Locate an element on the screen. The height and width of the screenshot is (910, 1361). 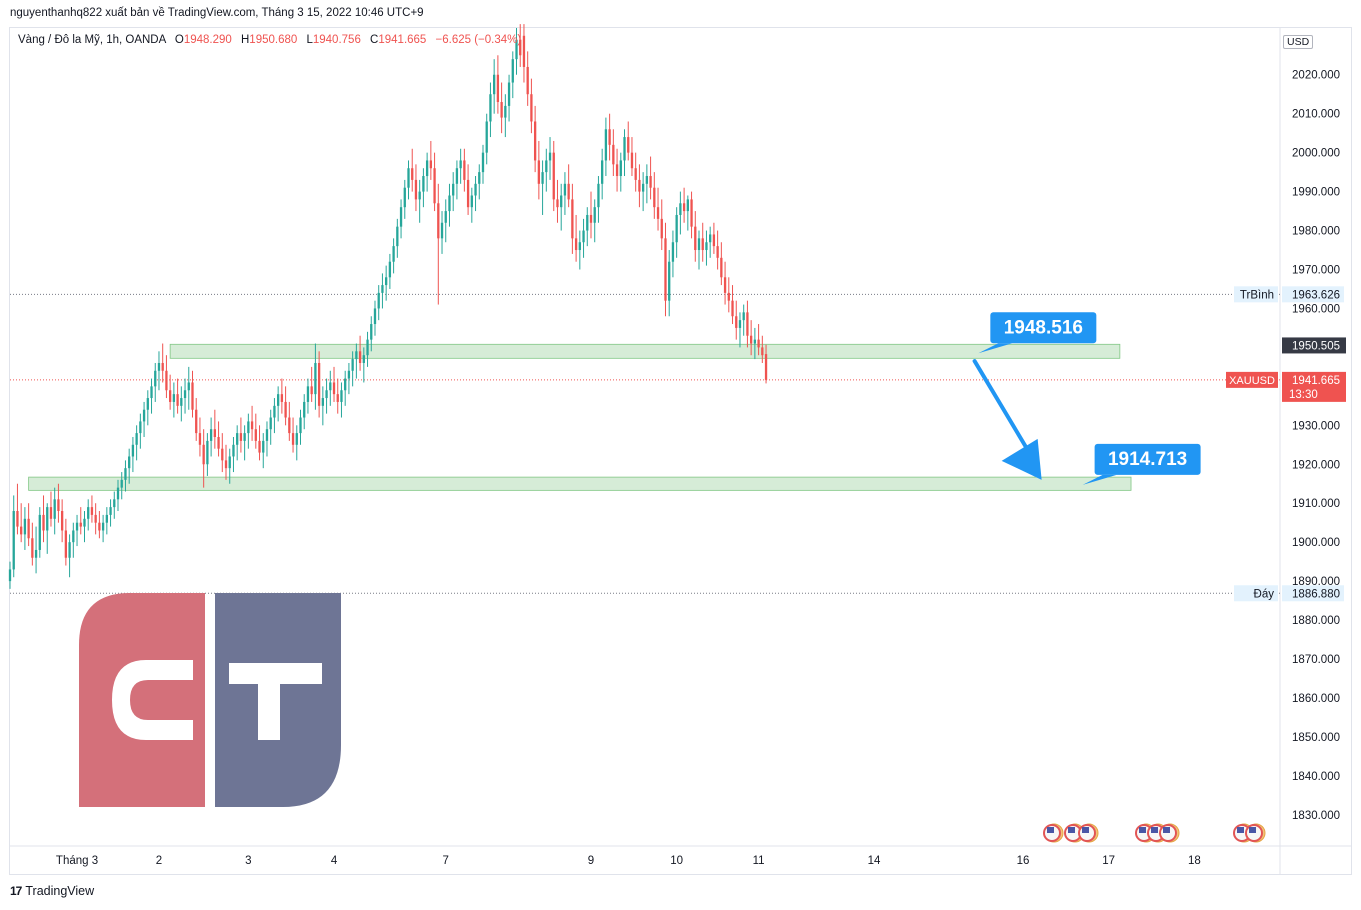
open-value: 1948.290 is located at coordinates (207, 40).